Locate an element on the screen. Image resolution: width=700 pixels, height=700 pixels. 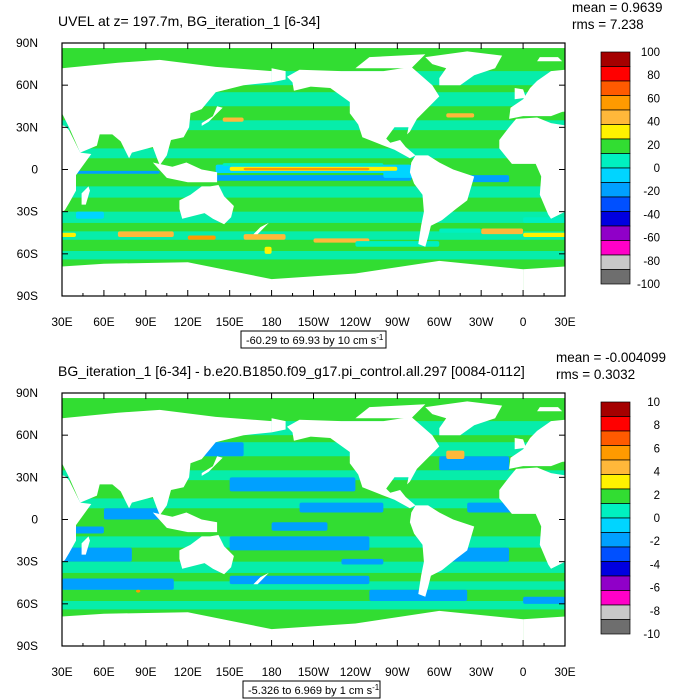
colorbar-label: 80 is located at coordinates (653, 76).